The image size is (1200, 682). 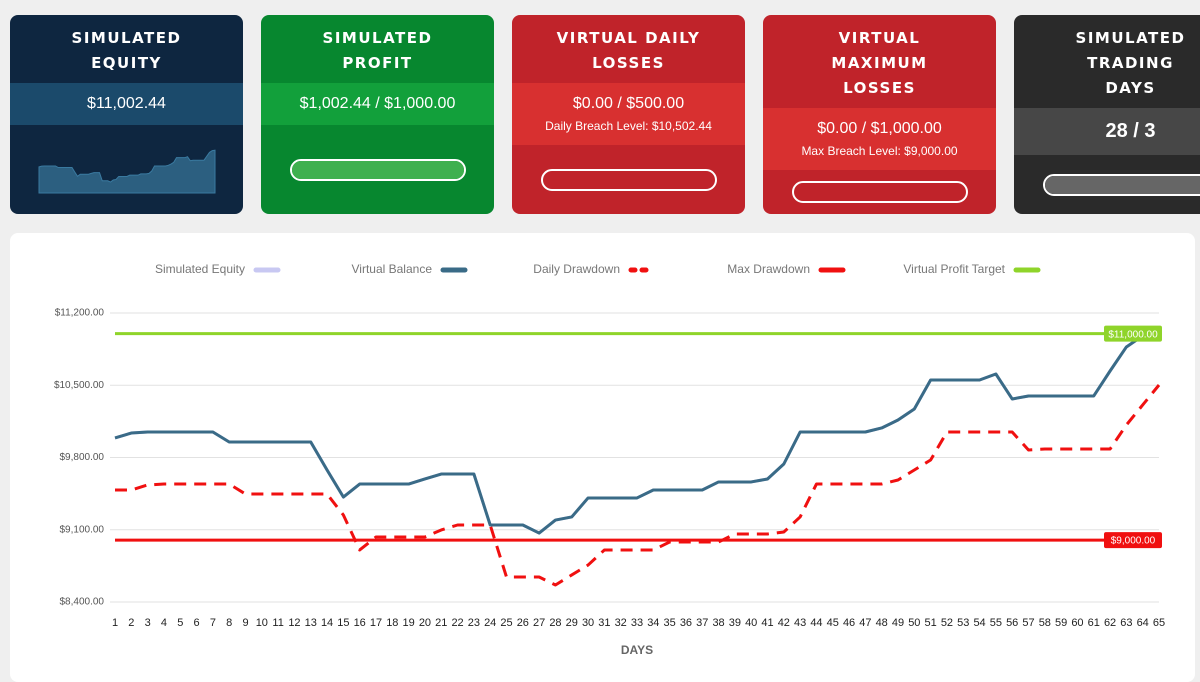 What do you see at coordinates (377, 63) in the screenshot?
I see `card-title-line: PROFIT` at bounding box center [377, 63].